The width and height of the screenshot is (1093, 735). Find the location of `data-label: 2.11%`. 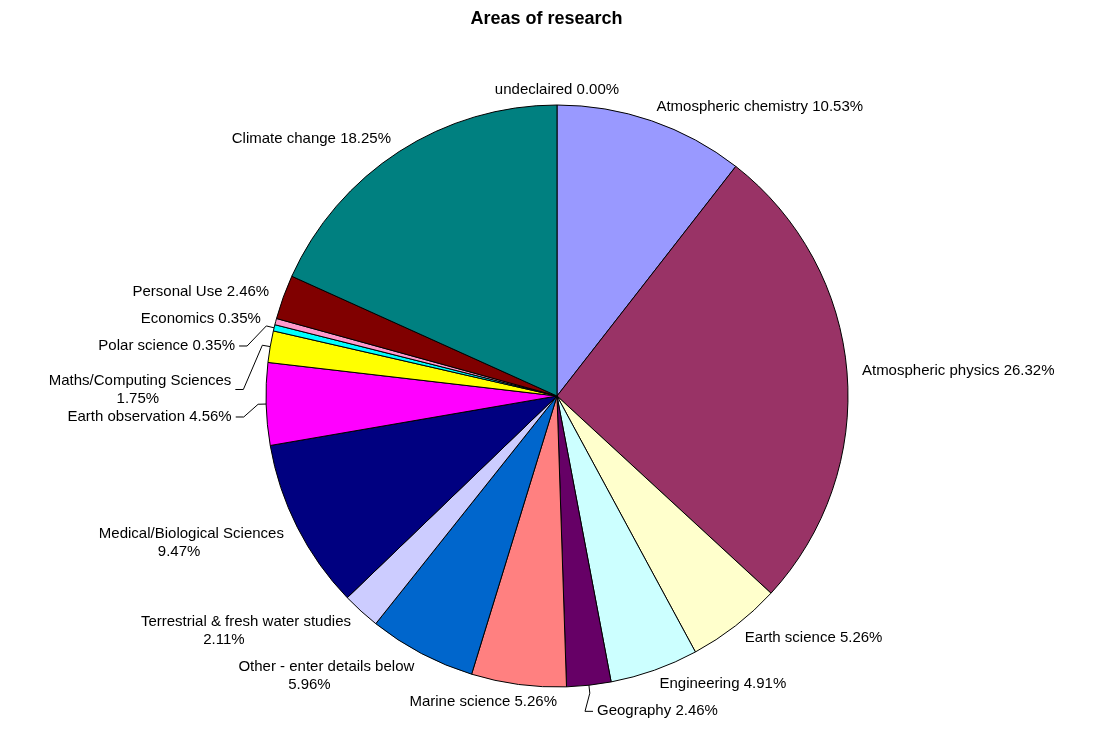

data-label: 2.11% is located at coordinates (224, 639).